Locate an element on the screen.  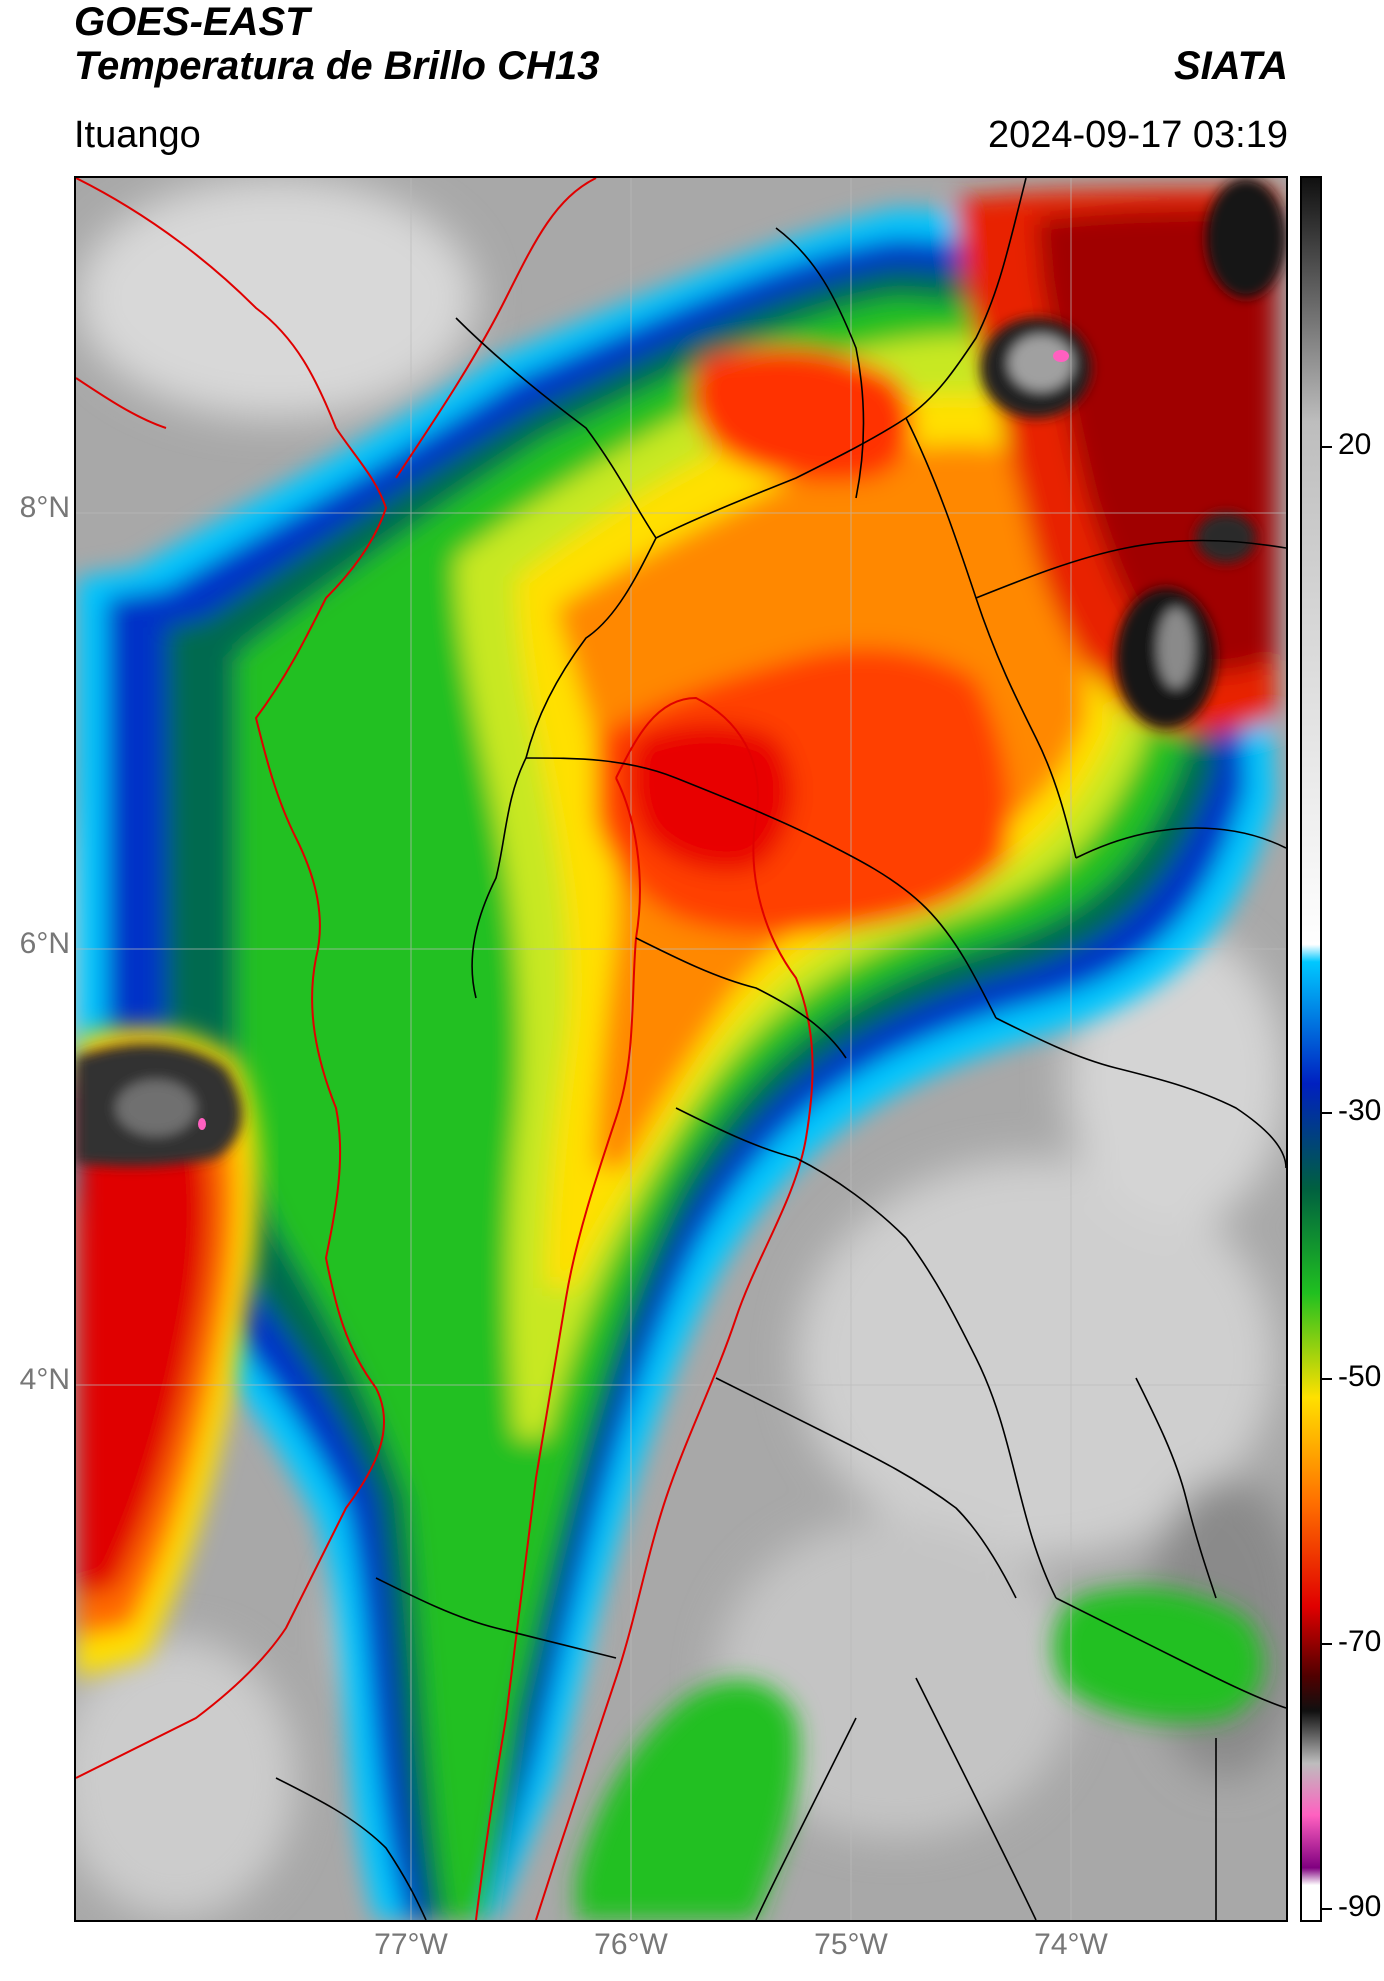
colorbar-label-minus-50: -50 is located at coordinates (1360, 1376).